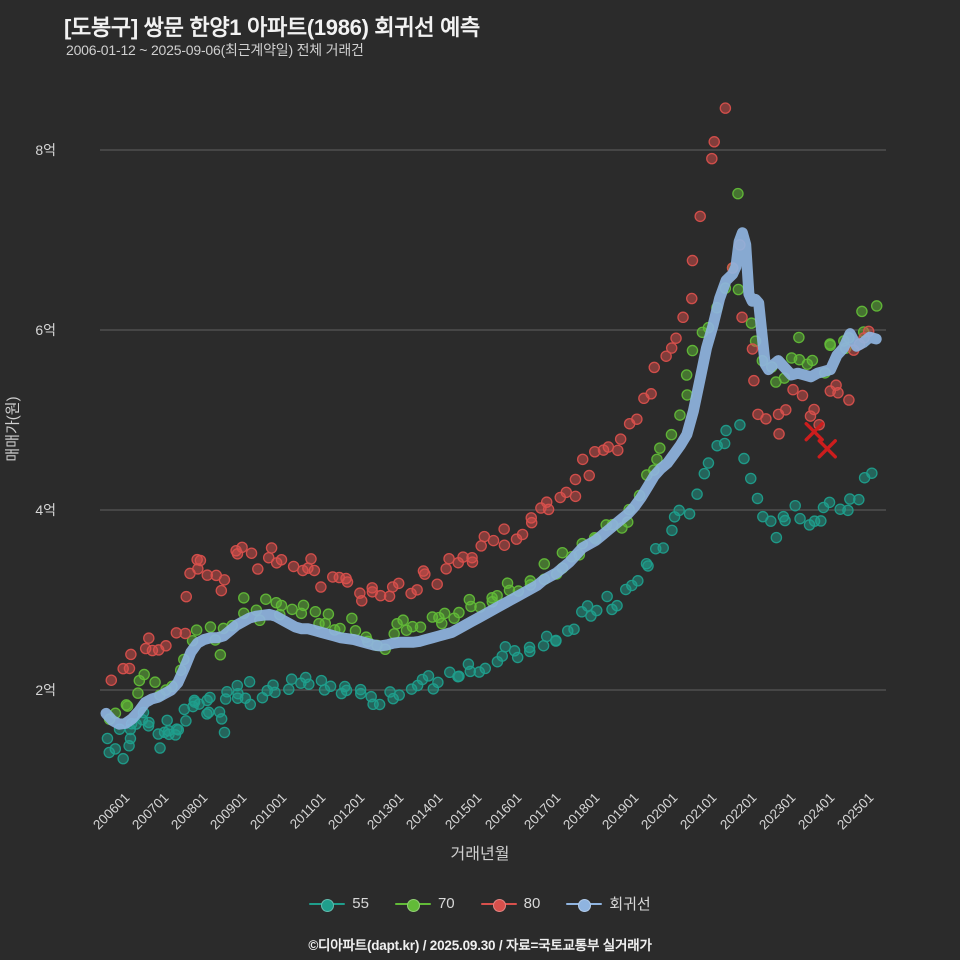 The height and width of the screenshot is (960, 960). Describe the element at coordinates (346, 811) in the screenshot. I see `x-tick-label: 201201` at that location.